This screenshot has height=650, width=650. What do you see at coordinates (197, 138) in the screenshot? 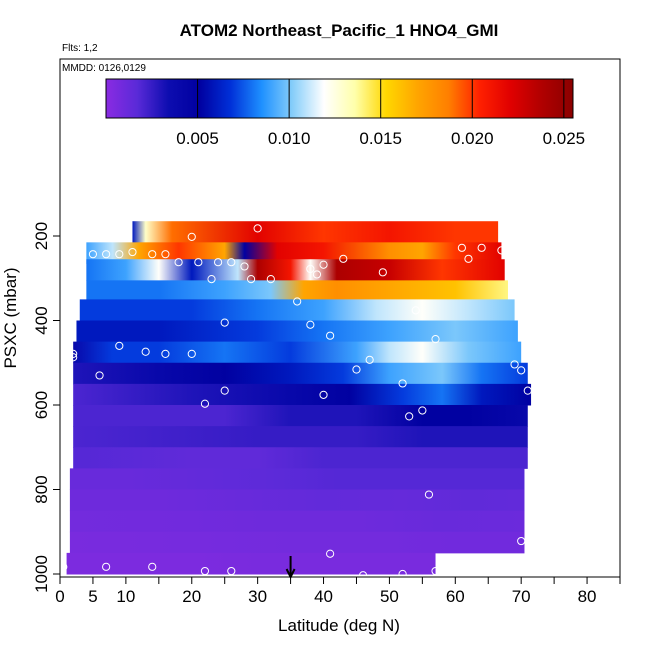
I see `colorbar-tick-label: 0.005` at bounding box center [197, 138].